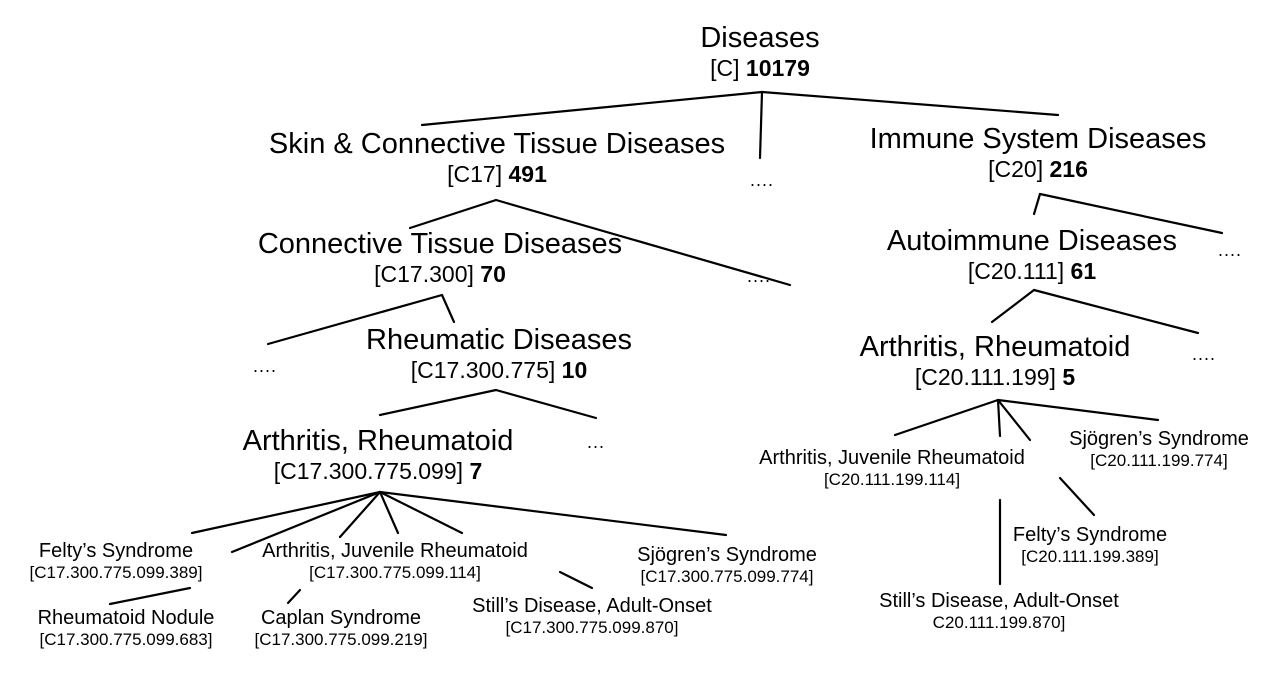 The height and width of the screenshot is (687, 1278). What do you see at coordinates (126, 639) in the screenshot?
I see `leaf-code: [C17.300.775.099.683]` at bounding box center [126, 639].